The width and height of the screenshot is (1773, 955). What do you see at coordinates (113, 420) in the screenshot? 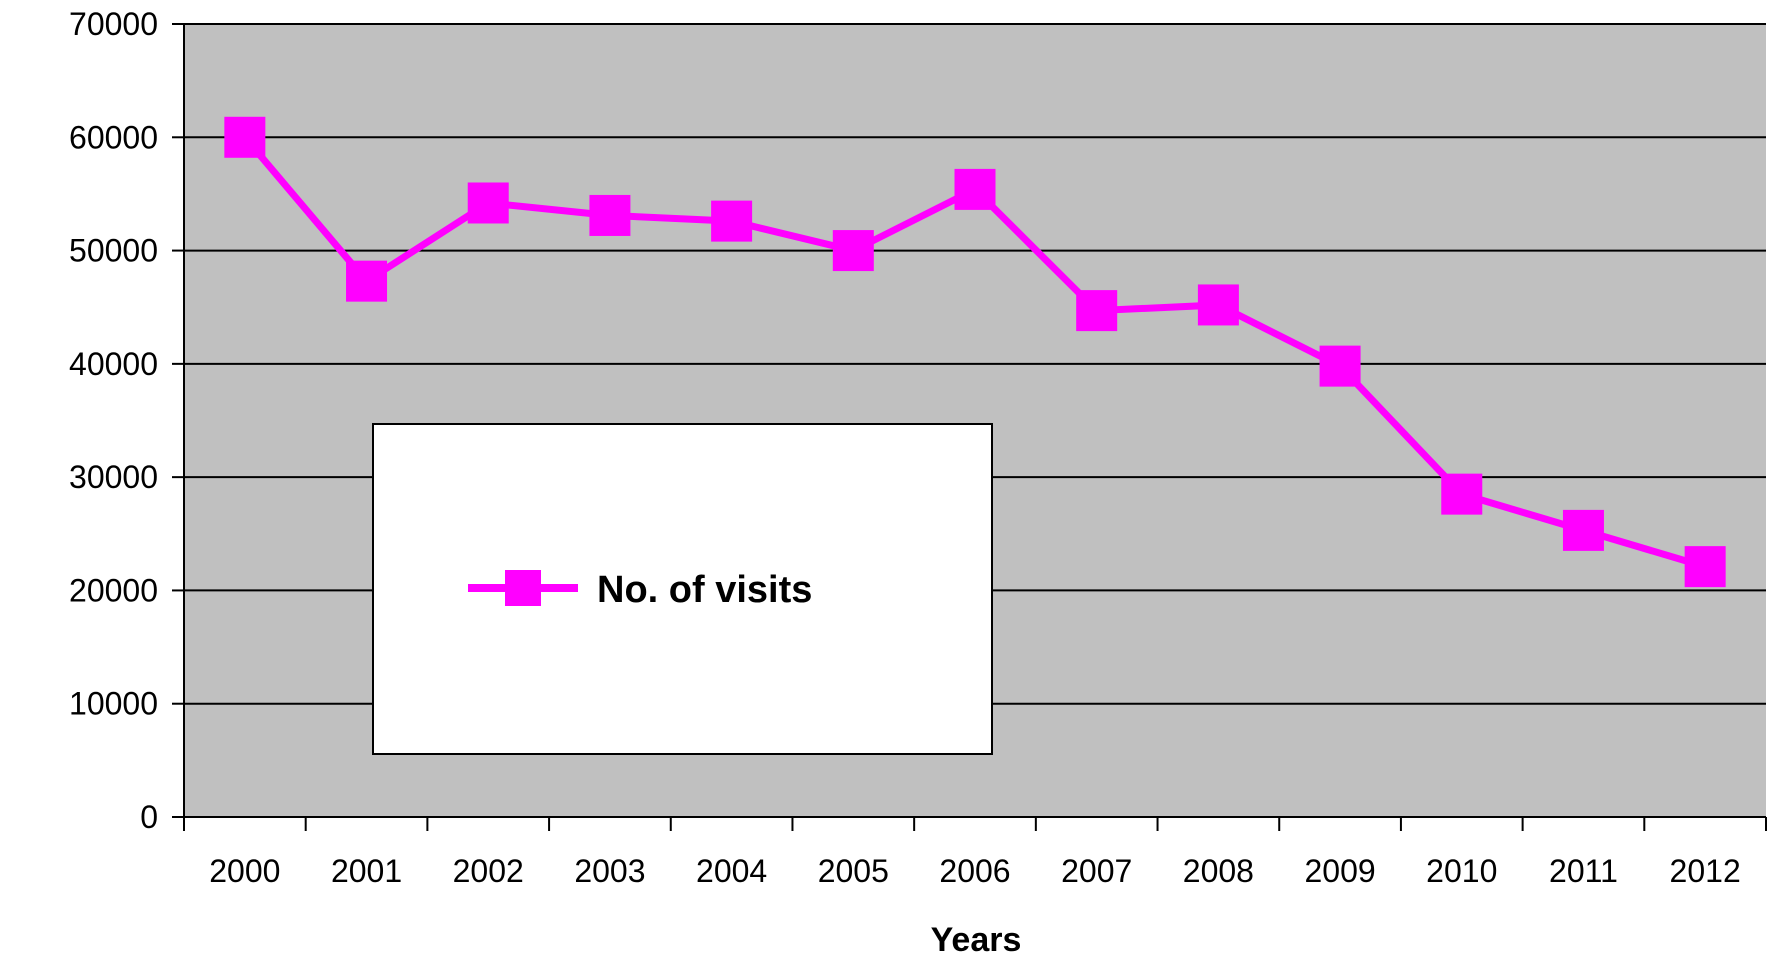
I see `y-tick-labels: 0 10000 20000 30000 40000 50000 60000 70000` at bounding box center [113, 420].